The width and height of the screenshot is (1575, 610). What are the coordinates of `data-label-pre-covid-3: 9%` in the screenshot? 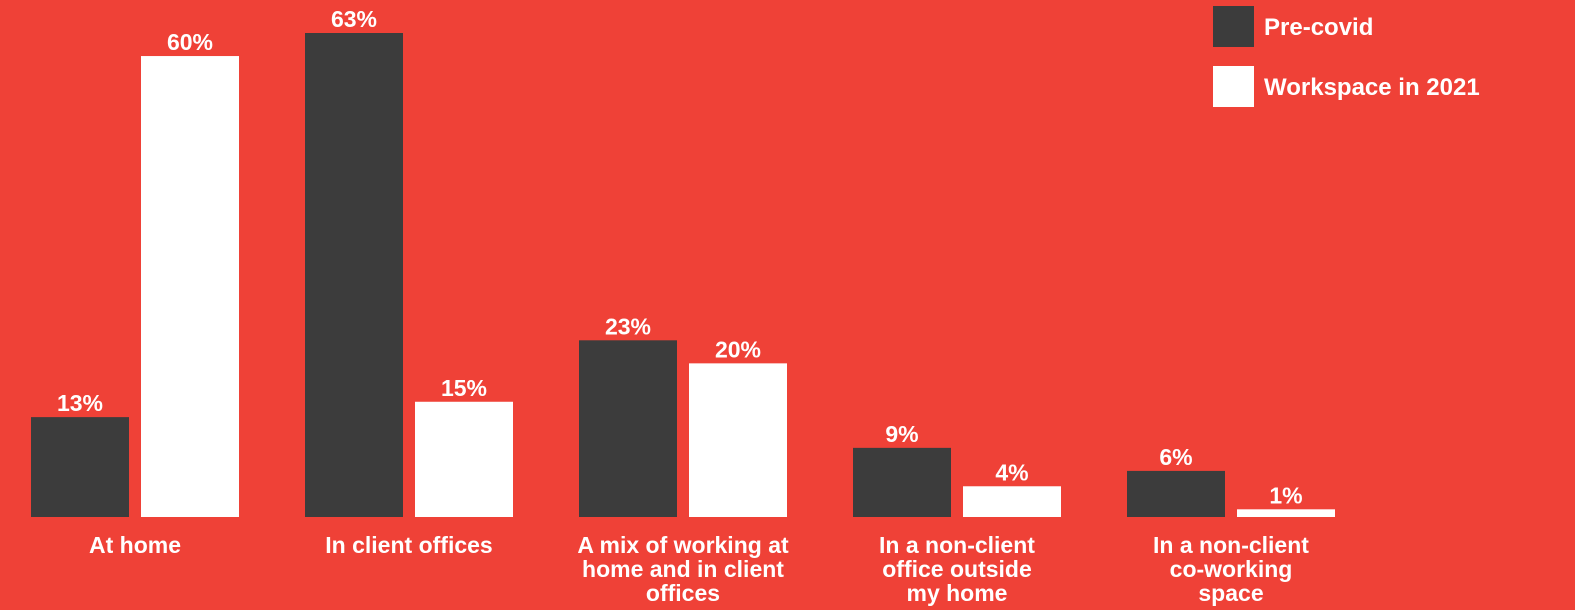 It's located at (901, 434).